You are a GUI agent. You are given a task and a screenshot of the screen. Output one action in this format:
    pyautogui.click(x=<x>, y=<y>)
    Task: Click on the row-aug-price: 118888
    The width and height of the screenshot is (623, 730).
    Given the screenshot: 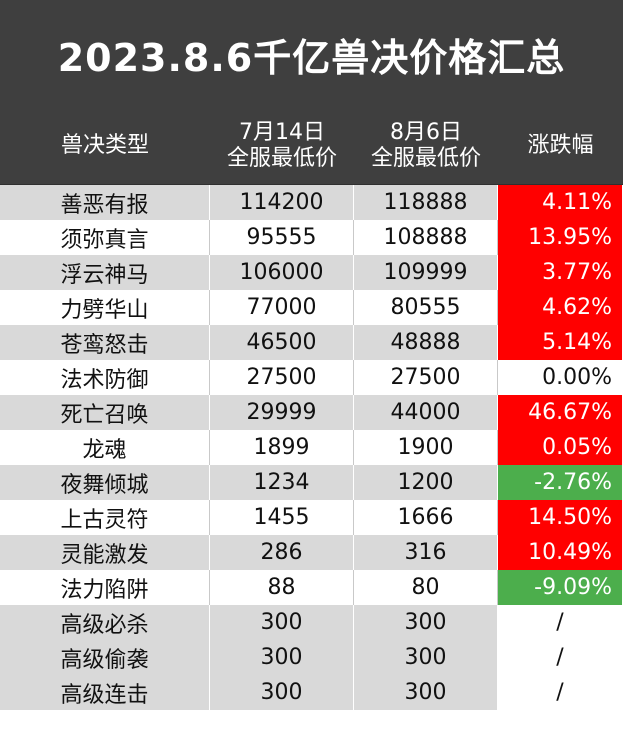 What is the action you would take?
    pyautogui.click(x=426, y=202)
    